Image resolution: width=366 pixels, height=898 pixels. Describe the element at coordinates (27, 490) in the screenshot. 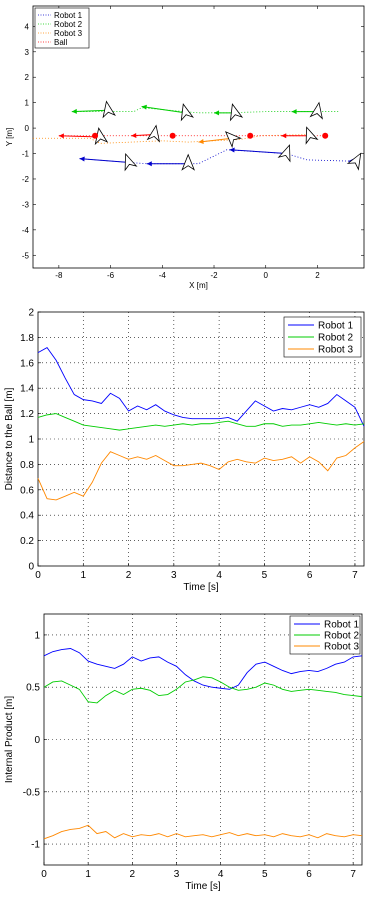

I see `y-tick-label: 0.6` at that location.